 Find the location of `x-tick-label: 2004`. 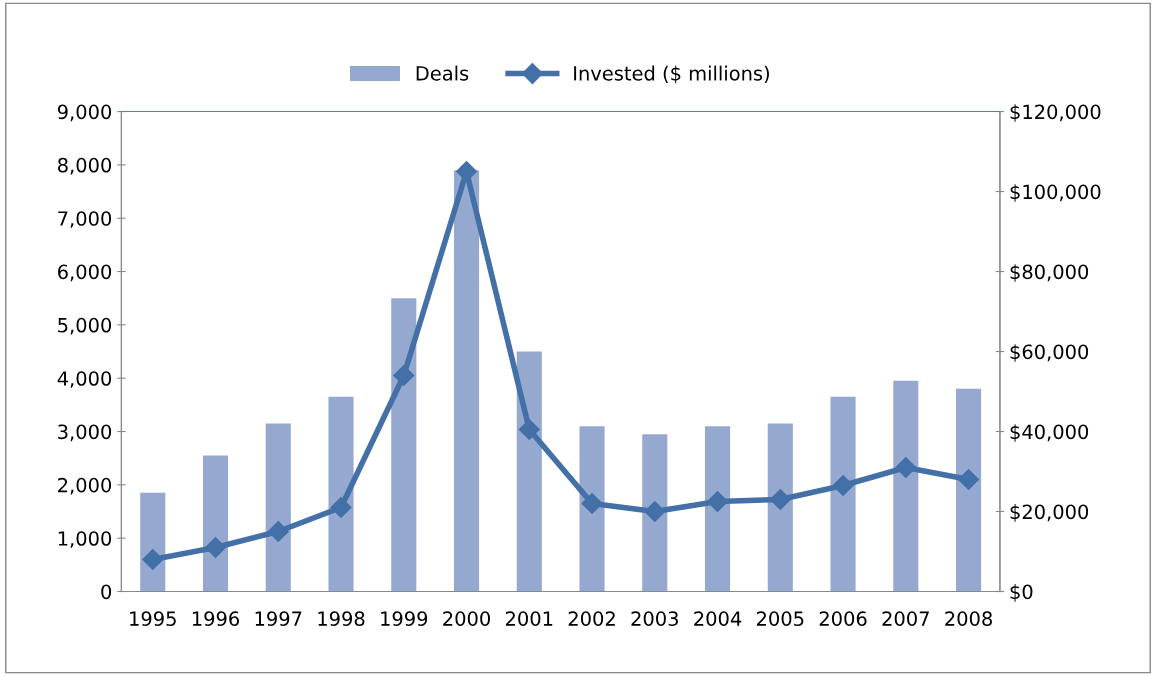

x-tick-label: 2004 is located at coordinates (718, 618).